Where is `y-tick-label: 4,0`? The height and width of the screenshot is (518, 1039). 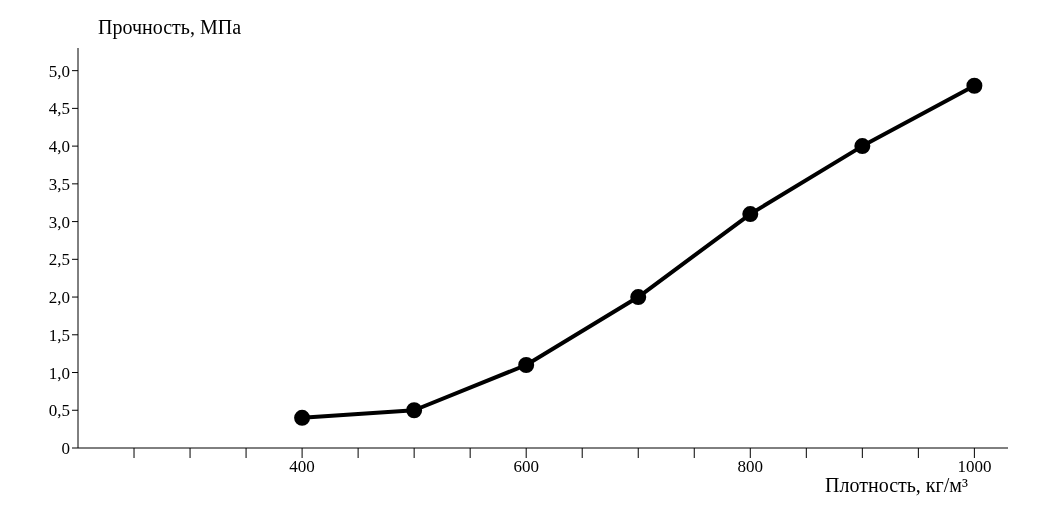
y-tick-label: 4,0 is located at coordinates (59, 147).